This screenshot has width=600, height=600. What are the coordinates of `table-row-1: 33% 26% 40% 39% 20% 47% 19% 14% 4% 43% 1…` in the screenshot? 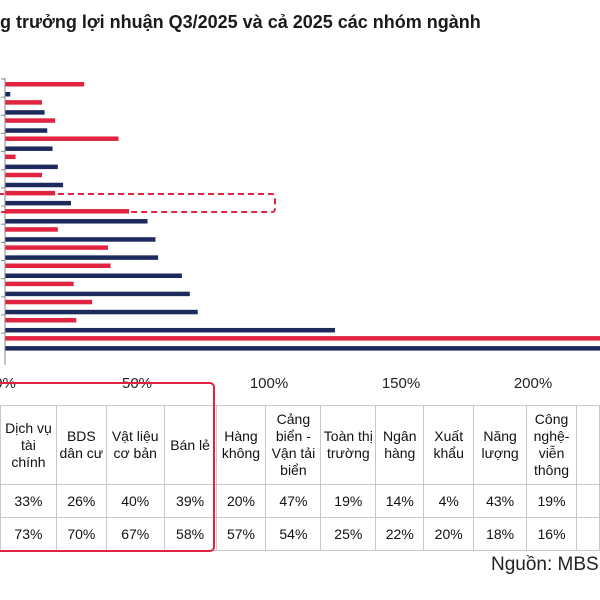 It's located at (300, 501).